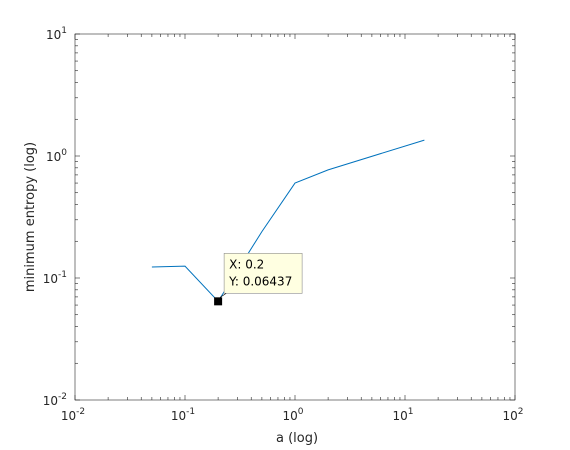 The image size is (570, 450). I want to click on datatip-marker, so click(218, 301).